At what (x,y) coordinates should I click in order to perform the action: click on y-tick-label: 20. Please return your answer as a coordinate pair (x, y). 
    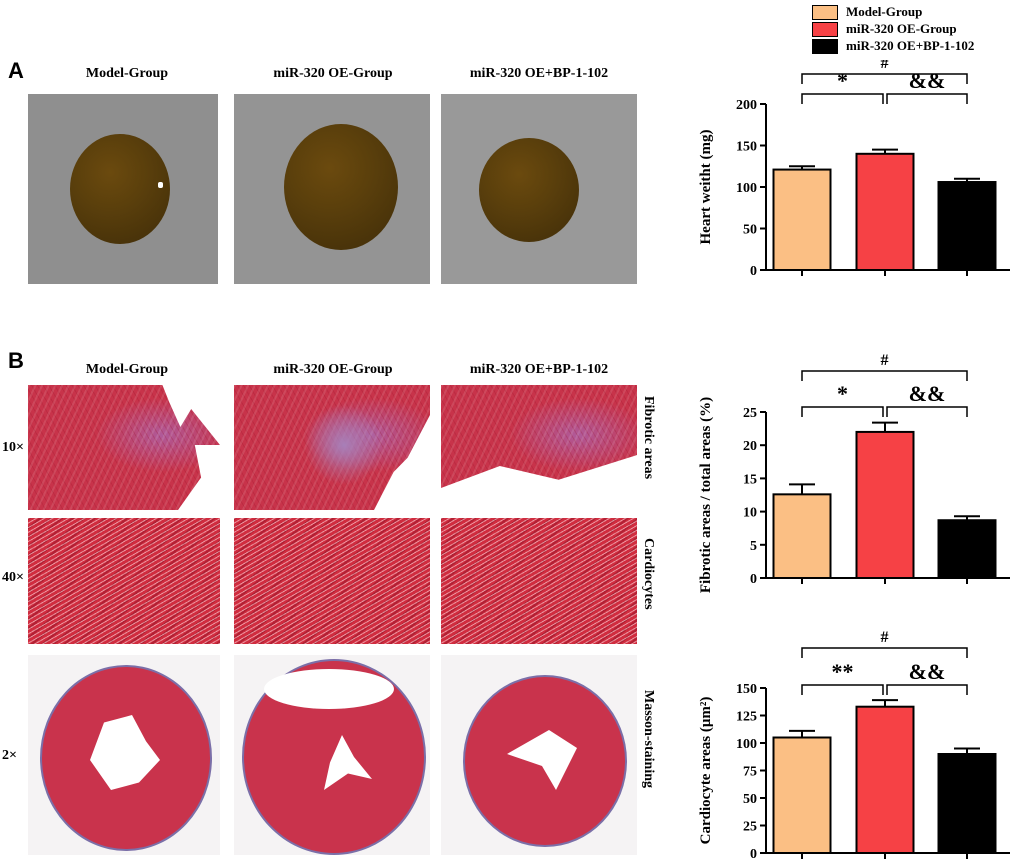
    Looking at the image, I should click on (750, 446).